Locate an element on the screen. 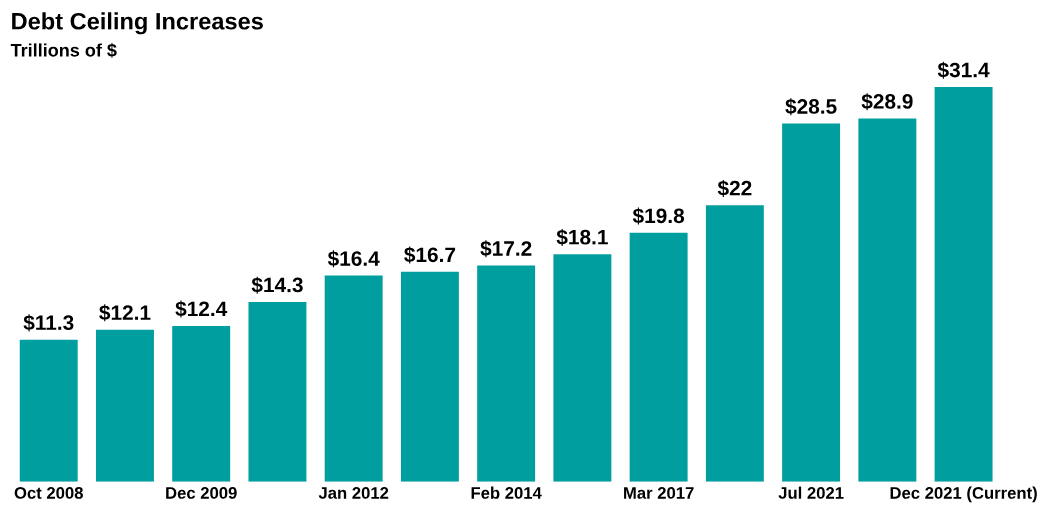 Image resolution: width=1060 pixels, height=518 pixels. x-tick-label: Jul 2021 is located at coordinates (811, 492).